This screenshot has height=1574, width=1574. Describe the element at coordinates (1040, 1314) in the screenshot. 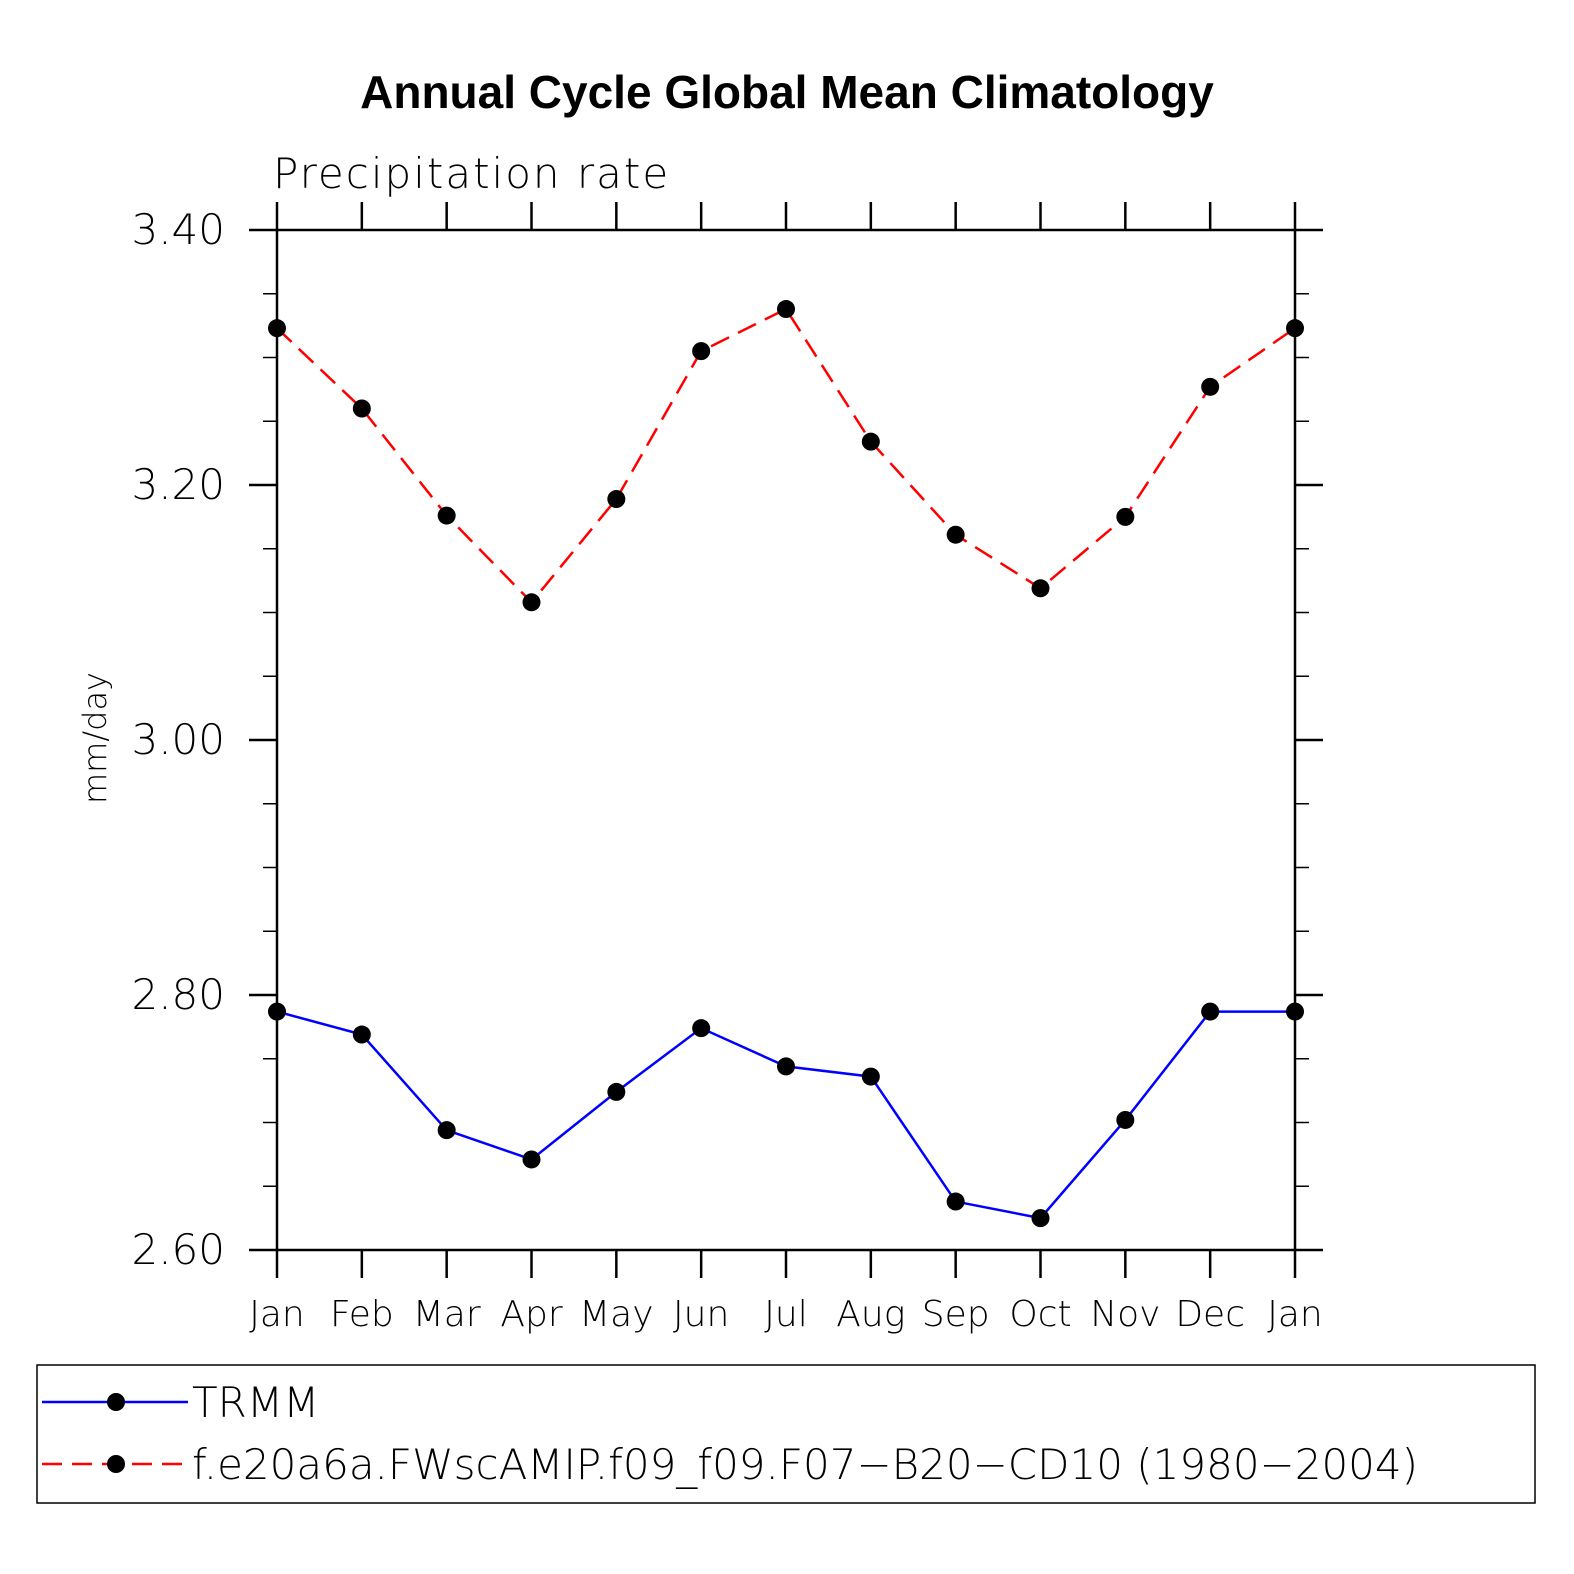

I see `x-tick-label: Oct` at that location.